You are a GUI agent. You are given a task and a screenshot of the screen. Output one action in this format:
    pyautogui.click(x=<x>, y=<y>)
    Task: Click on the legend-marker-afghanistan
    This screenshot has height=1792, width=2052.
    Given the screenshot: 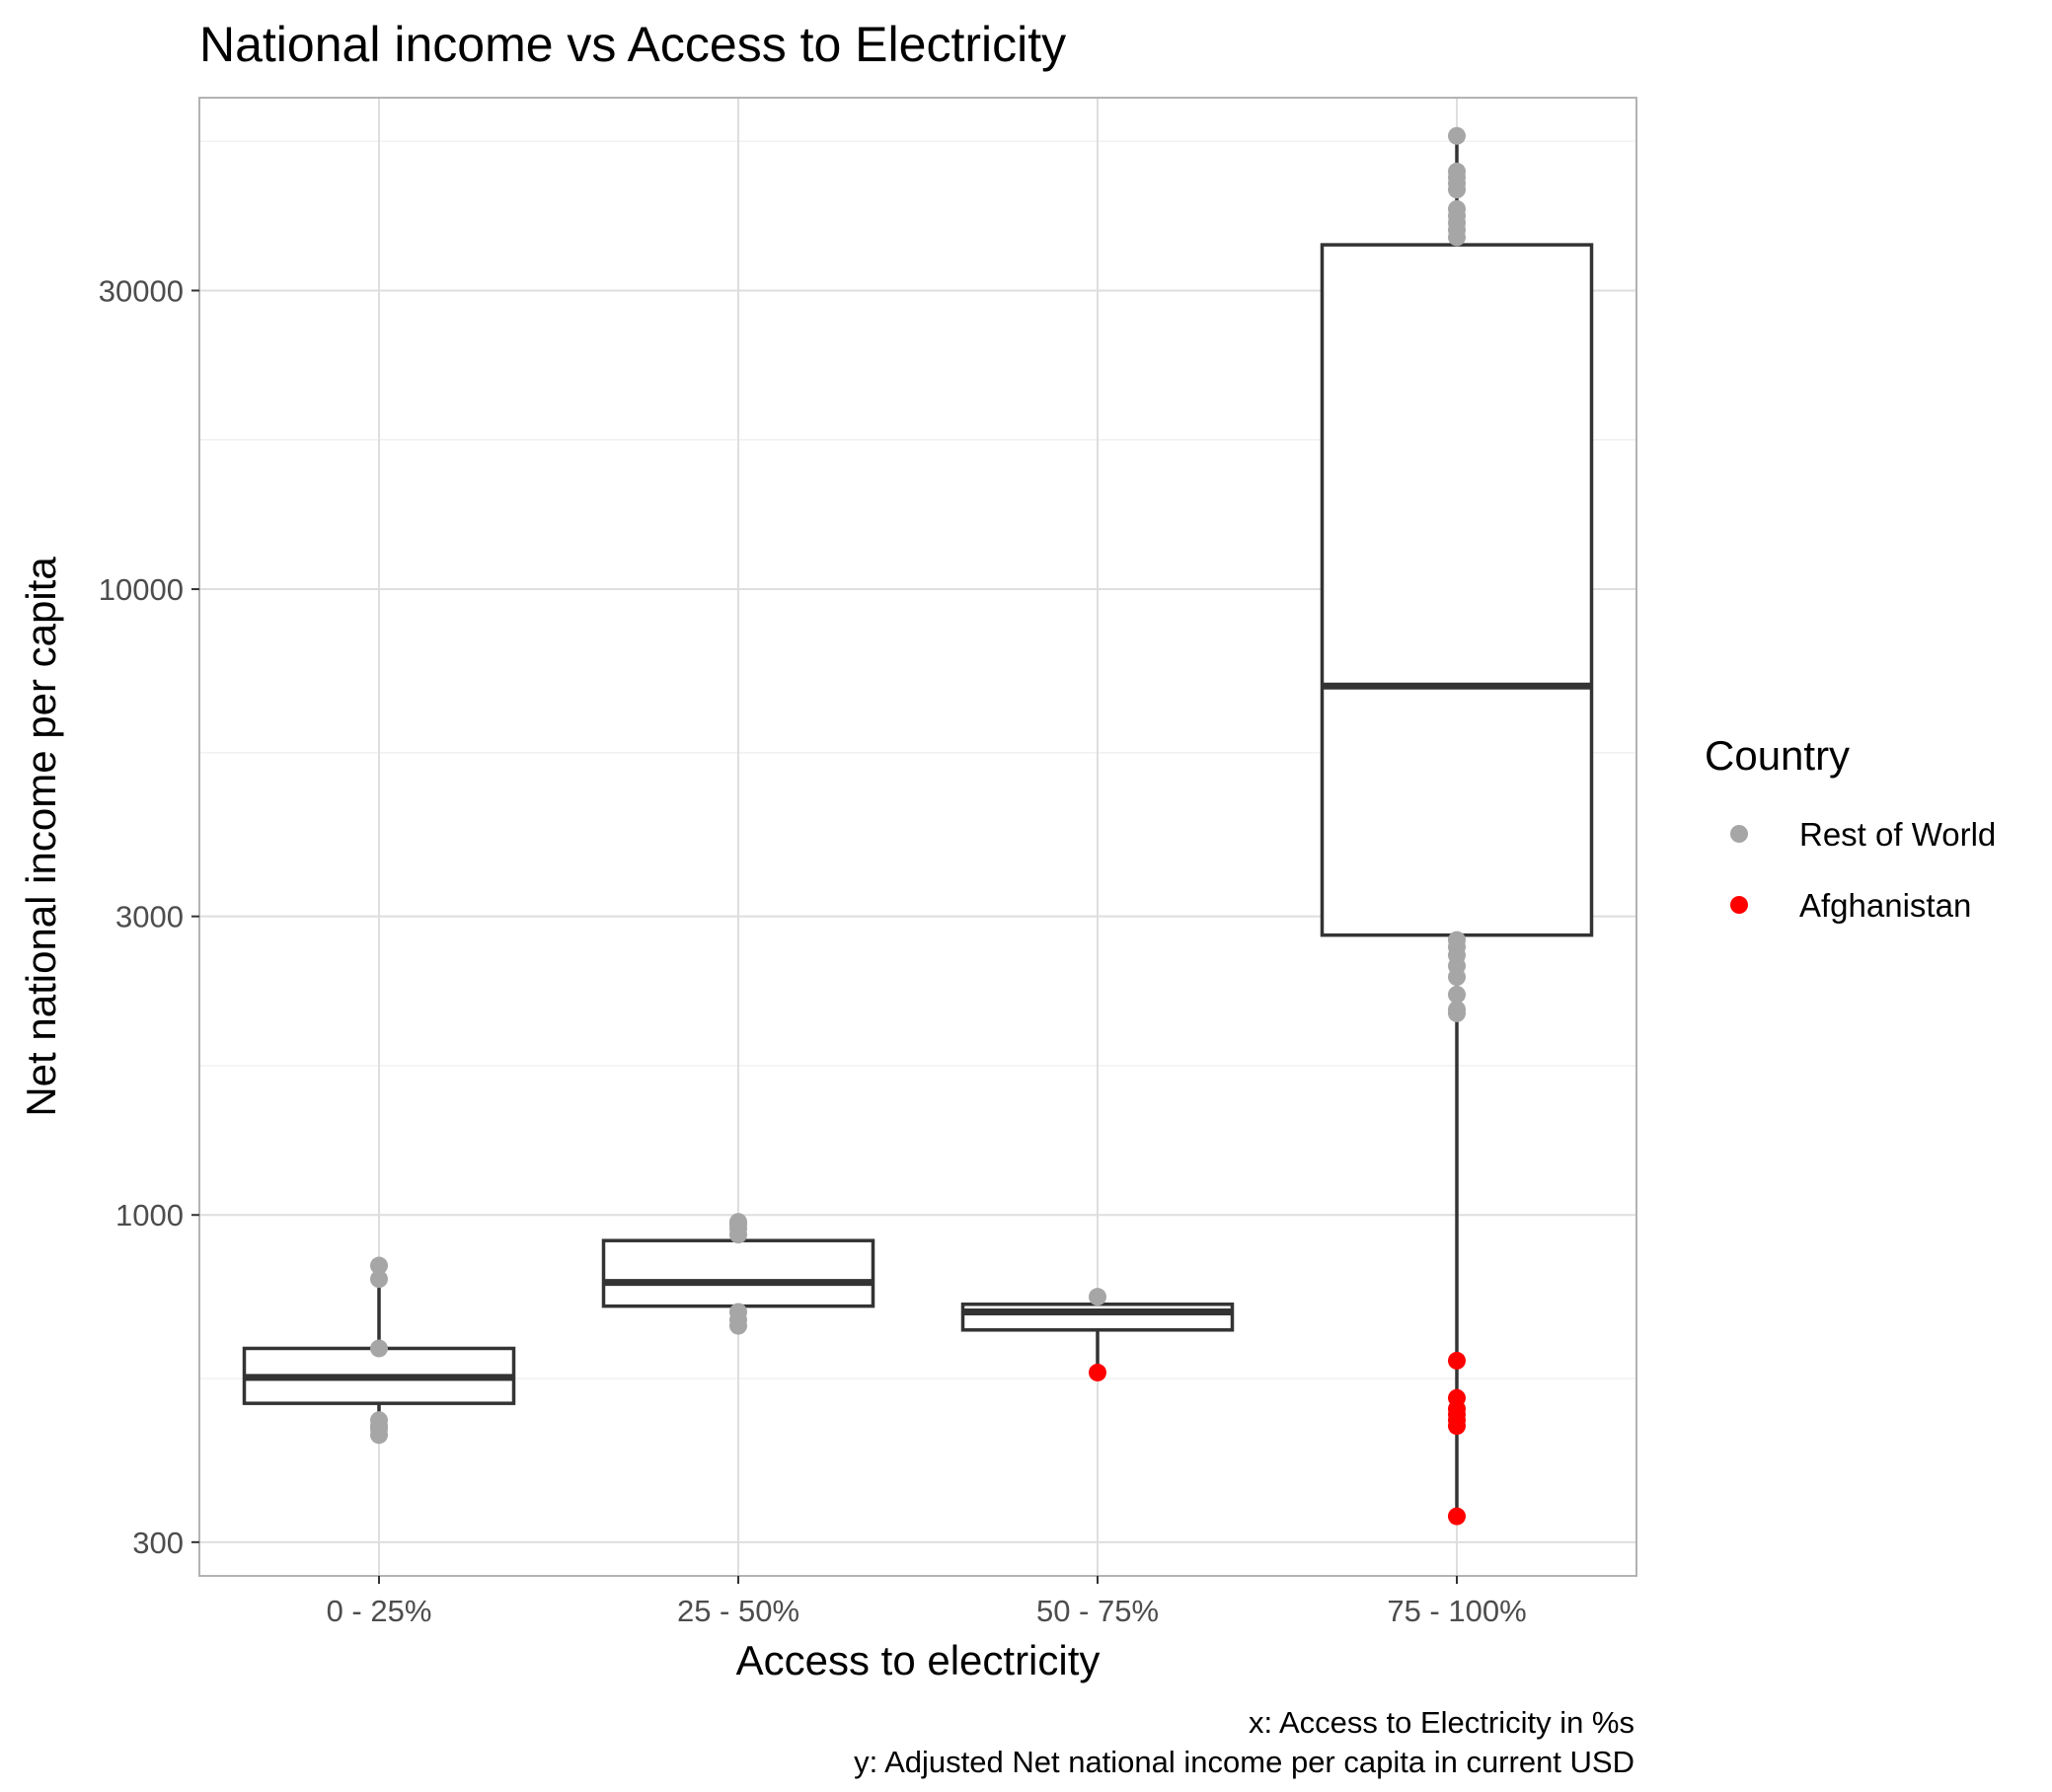 What is the action you would take?
    pyautogui.click(x=1739, y=905)
    